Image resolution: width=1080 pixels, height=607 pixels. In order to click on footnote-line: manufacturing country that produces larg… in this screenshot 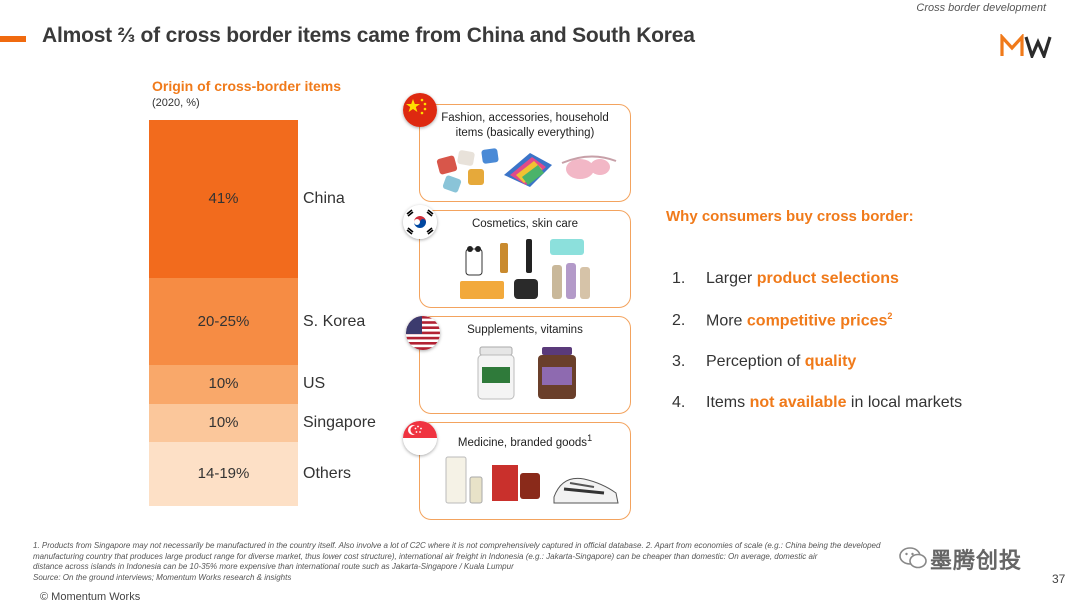, I will do `click(503, 557)`.